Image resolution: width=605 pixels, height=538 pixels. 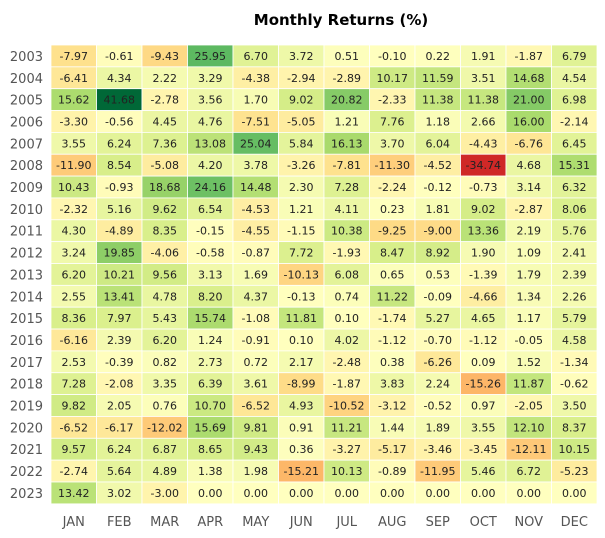 What do you see at coordinates (256, 56) in the screenshot?
I see `cell-value-label: 6.70` at bounding box center [256, 56].